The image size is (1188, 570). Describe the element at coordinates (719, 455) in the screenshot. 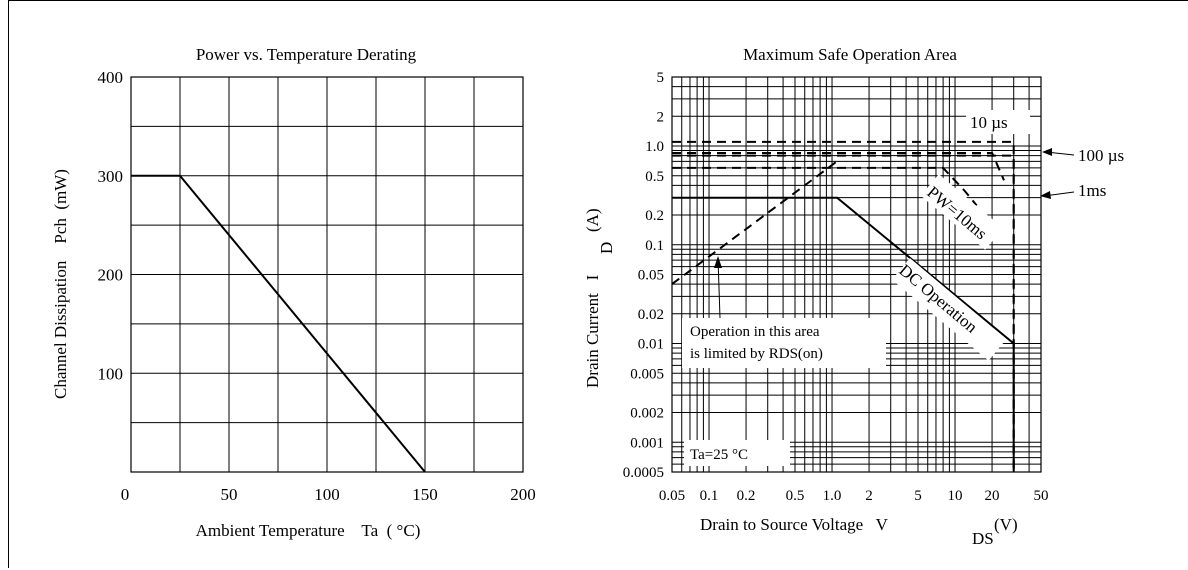

I see `ta-note: Ta=25 °C` at that location.